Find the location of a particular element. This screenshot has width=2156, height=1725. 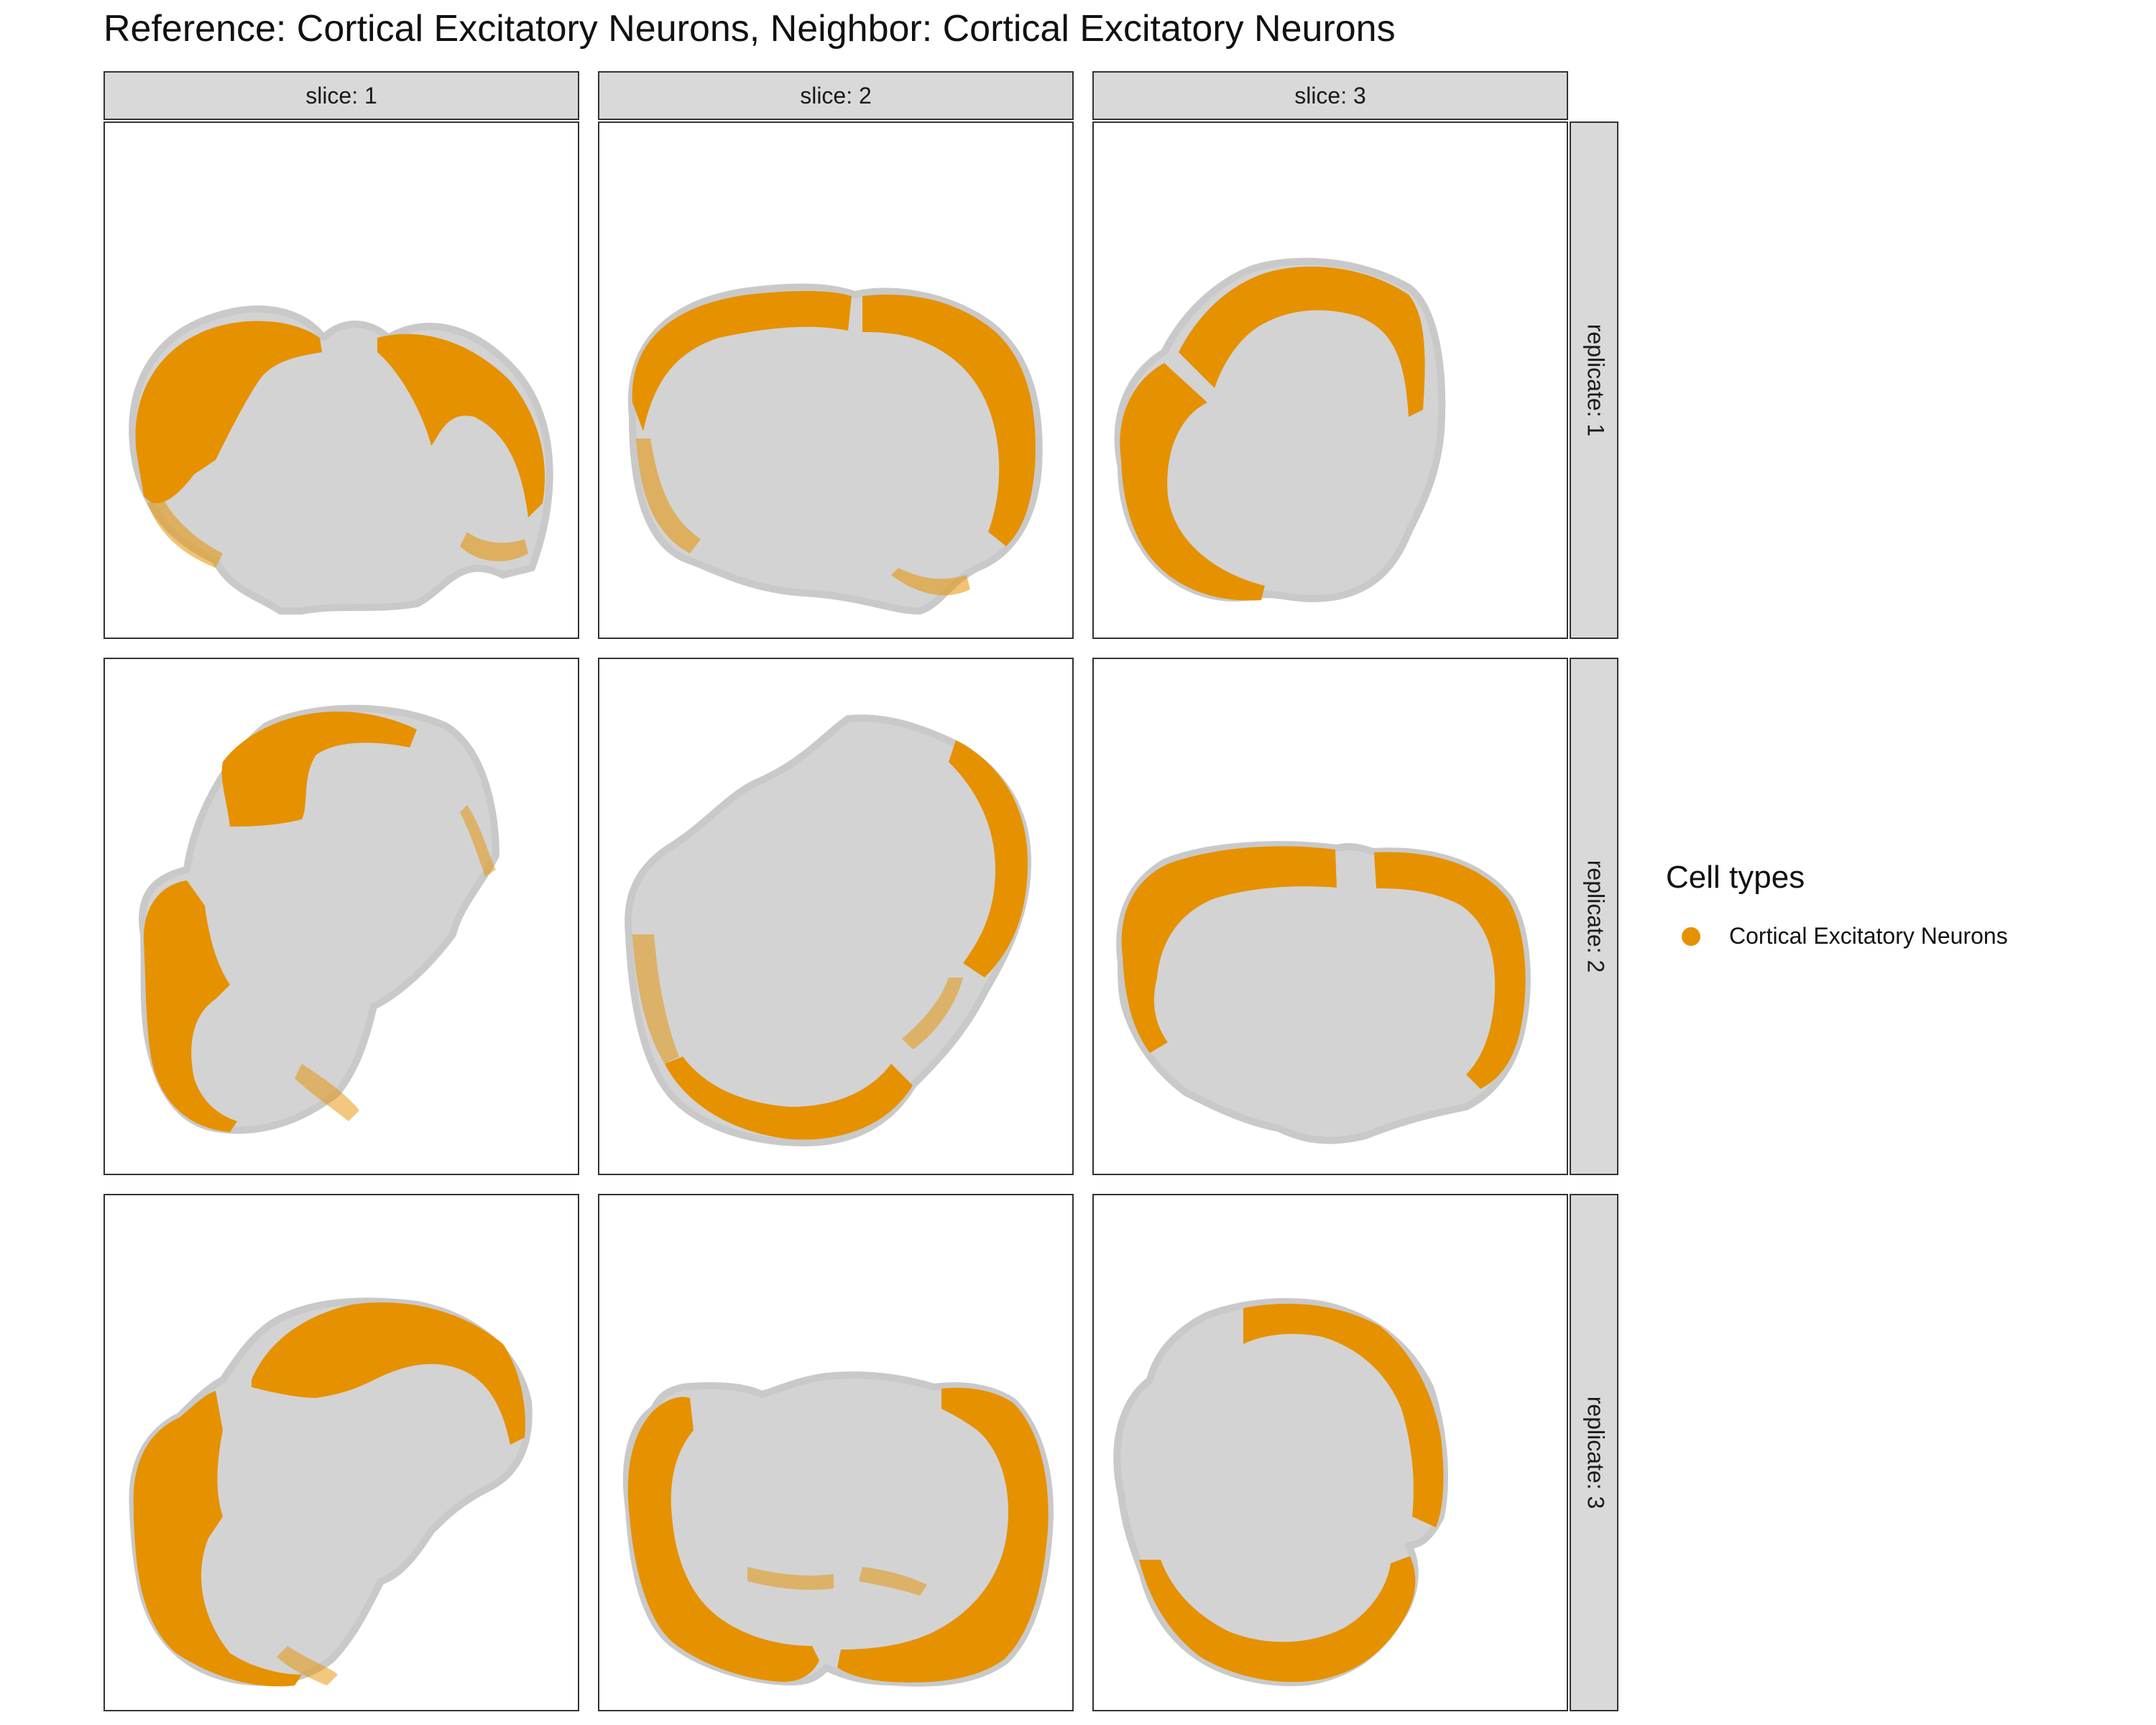

legend: Cell types Cortical Excitatory Neurons is located at coordinates (1837, 904).